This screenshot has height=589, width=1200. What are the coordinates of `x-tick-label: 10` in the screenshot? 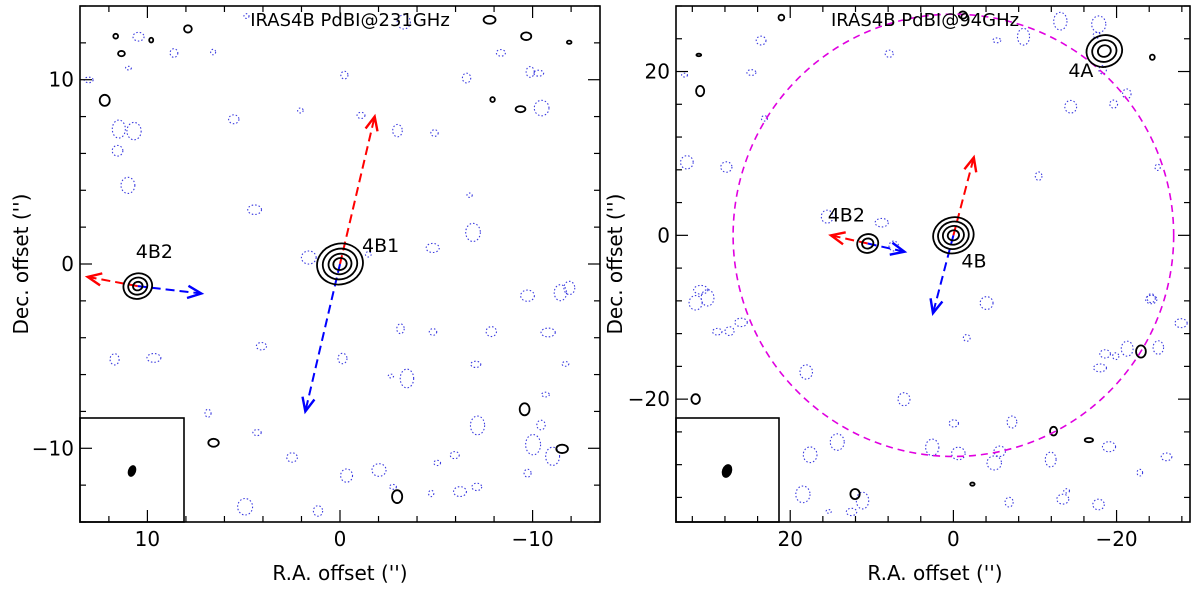 It's located at (147, 539).